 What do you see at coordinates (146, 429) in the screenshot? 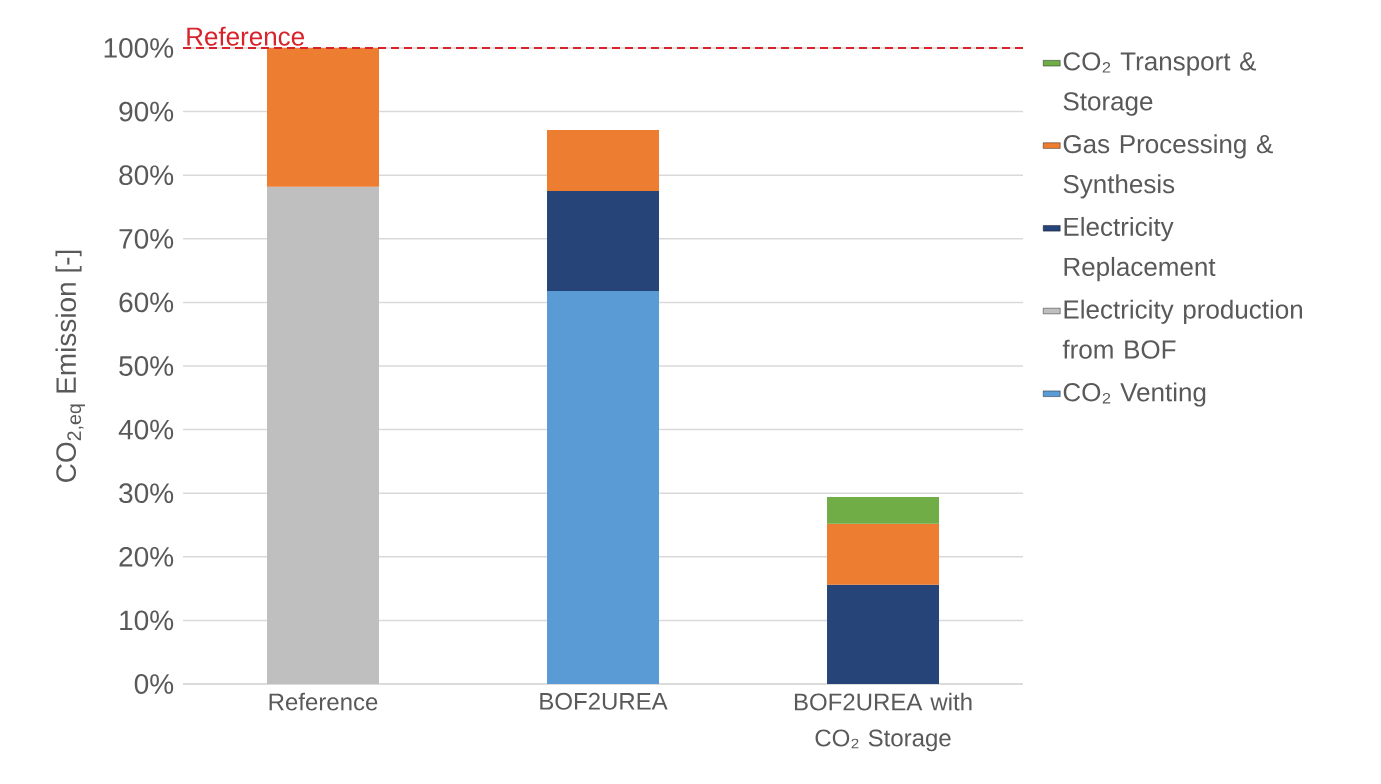
I see `y-tick-label: 40%` at bounding box center [146, 429].